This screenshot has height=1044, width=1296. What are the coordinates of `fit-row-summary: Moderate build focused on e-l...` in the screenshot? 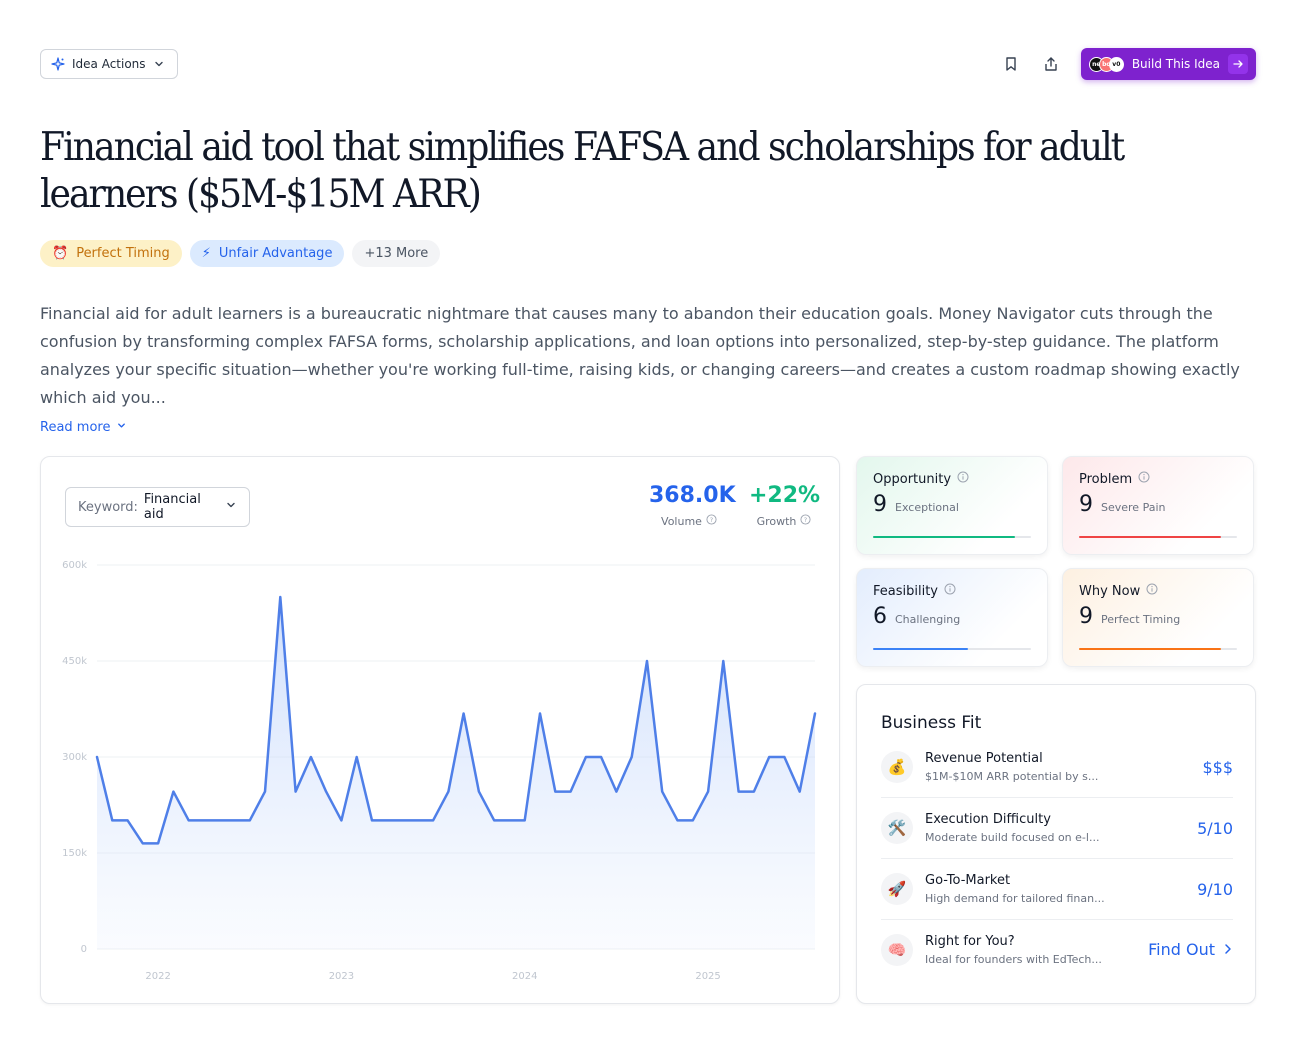 It's located at (1012, 837).